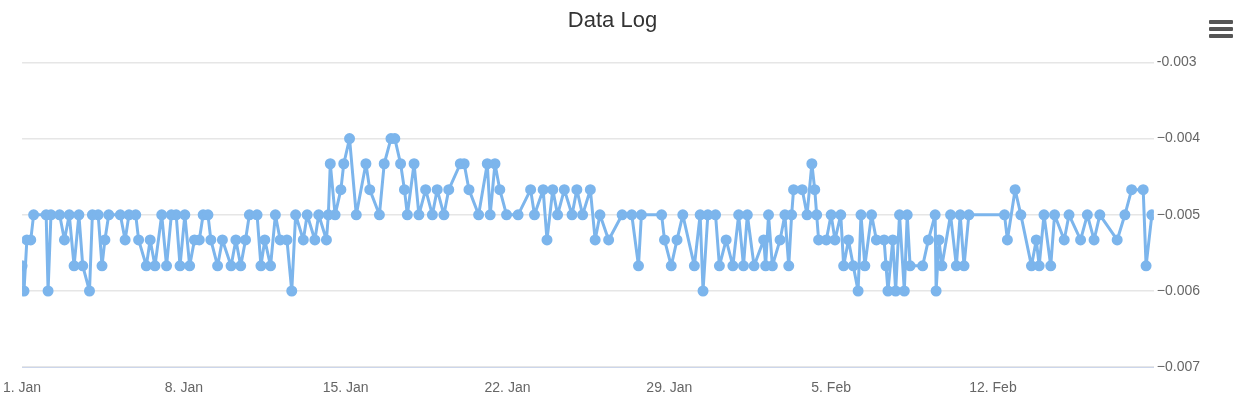 This screenshot has height=404, width=1243. Describe the element at coordinates (612, 20) in the screenshot. I see `chart-title: Data Log` at that location.